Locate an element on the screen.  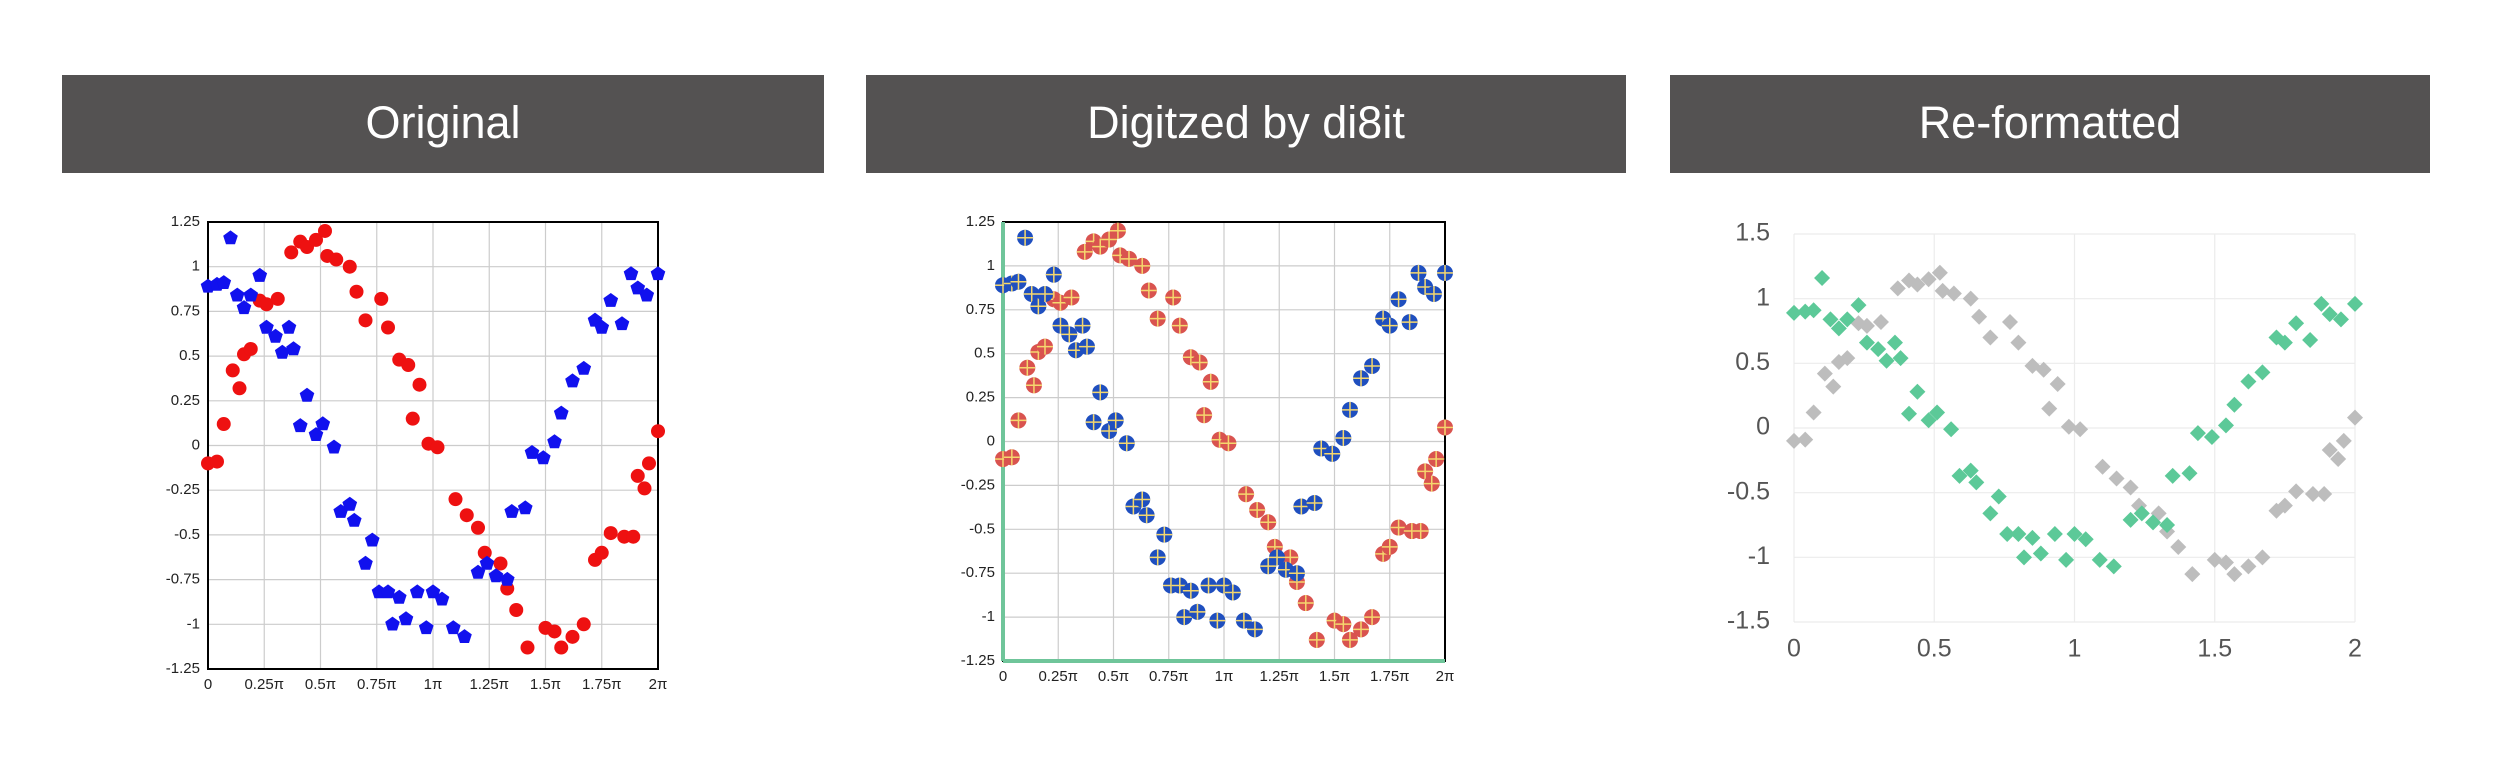
x-tick-label: 1.5π is located at coordinates (545, 684).